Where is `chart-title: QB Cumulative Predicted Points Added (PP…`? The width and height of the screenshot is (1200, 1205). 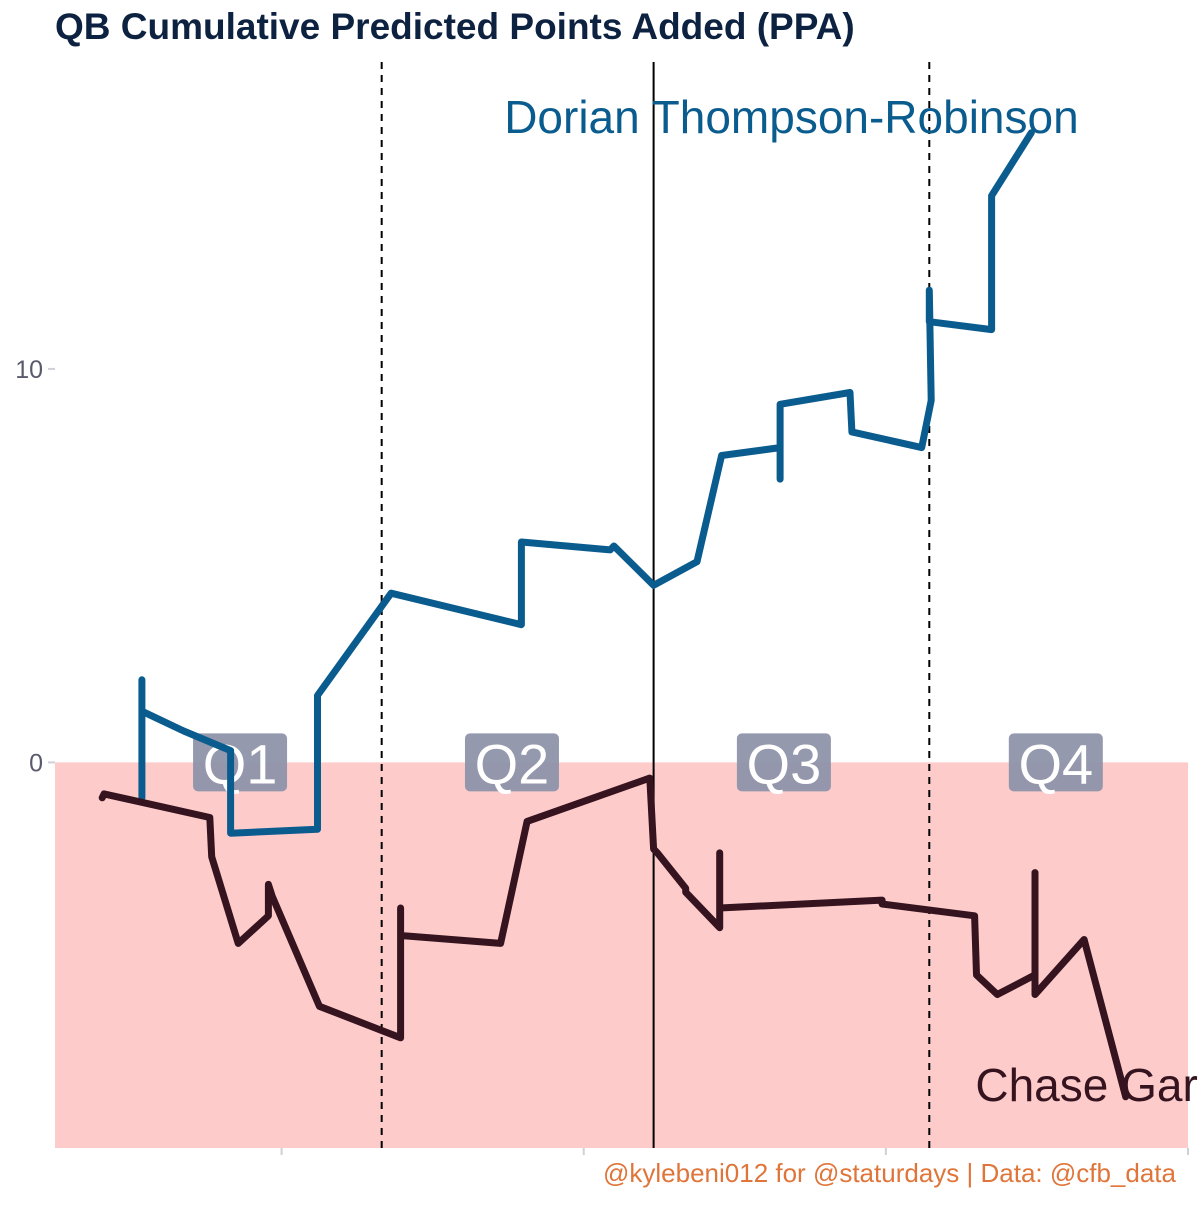
chart-title: QB Cumulative Predicted Points Added (PP… is located at coordinates (455, 26).